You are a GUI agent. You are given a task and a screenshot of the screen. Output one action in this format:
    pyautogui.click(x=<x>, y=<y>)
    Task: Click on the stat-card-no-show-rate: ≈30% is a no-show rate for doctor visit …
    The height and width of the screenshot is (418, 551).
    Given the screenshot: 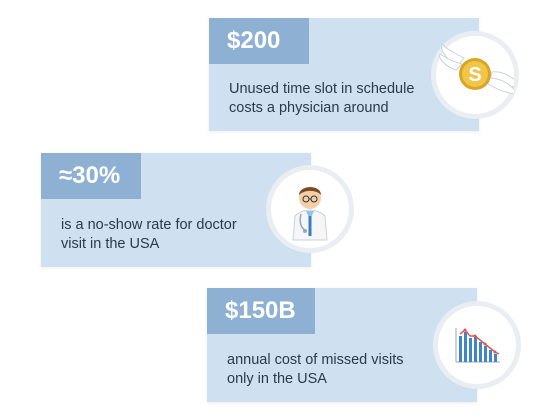 What is the action you would take?
    pyautogui.click(x=176, y=210)
    